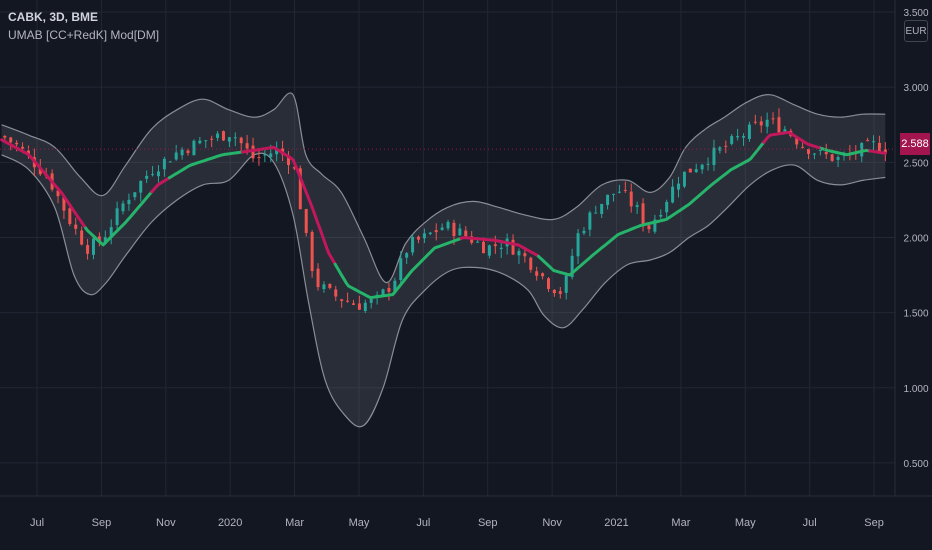  I want to click on currency-button: EUR, so click(916, 31).